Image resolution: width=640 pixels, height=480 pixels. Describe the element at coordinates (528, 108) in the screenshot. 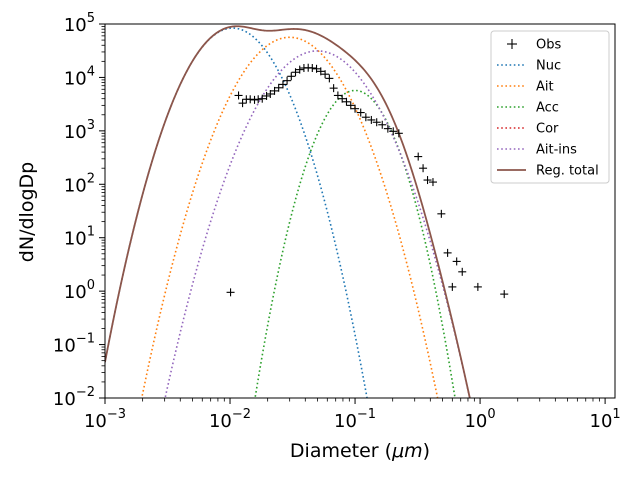

I see `legend-entry-acc: Acc` at that location.